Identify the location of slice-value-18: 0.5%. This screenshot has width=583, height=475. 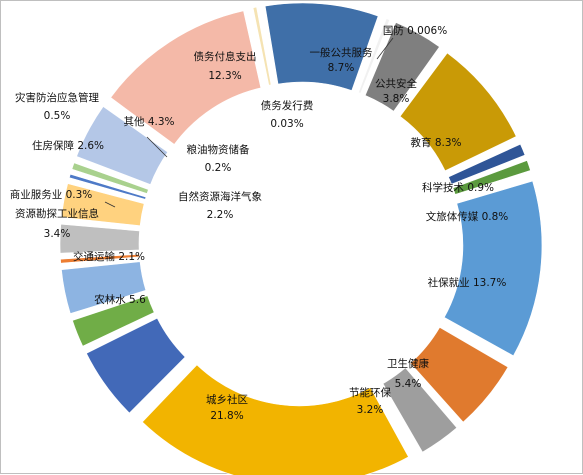
(57, 116).